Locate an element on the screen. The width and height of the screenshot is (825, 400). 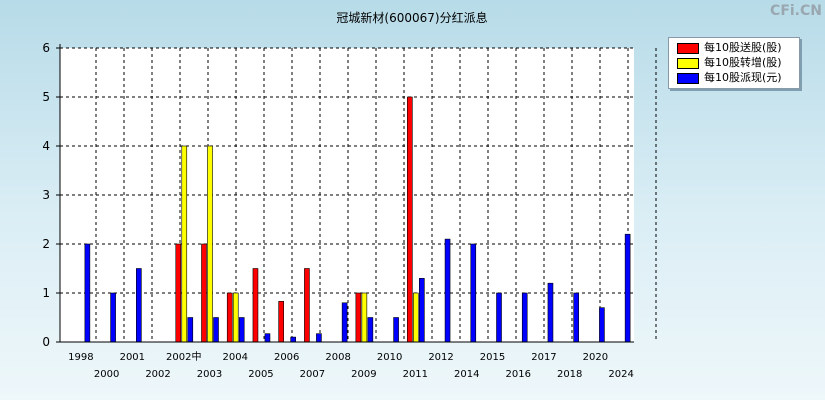
x-tick-label: 2002 is located at coordinates (157, 374).